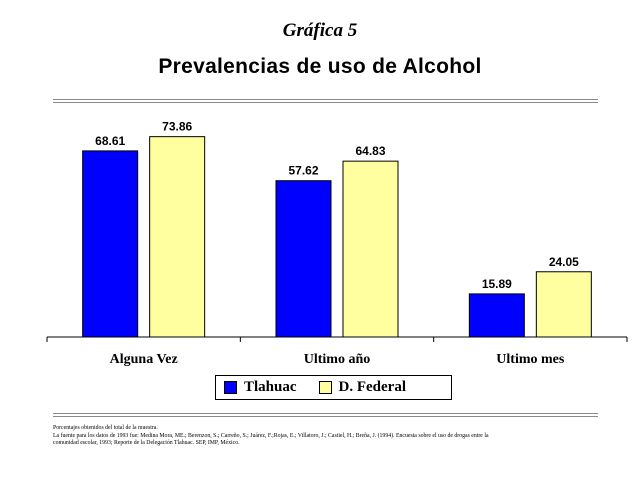 The height and width of the screenshot is (480, 640). I want to click on legend-swatch-dfederal, so click(325, 387).